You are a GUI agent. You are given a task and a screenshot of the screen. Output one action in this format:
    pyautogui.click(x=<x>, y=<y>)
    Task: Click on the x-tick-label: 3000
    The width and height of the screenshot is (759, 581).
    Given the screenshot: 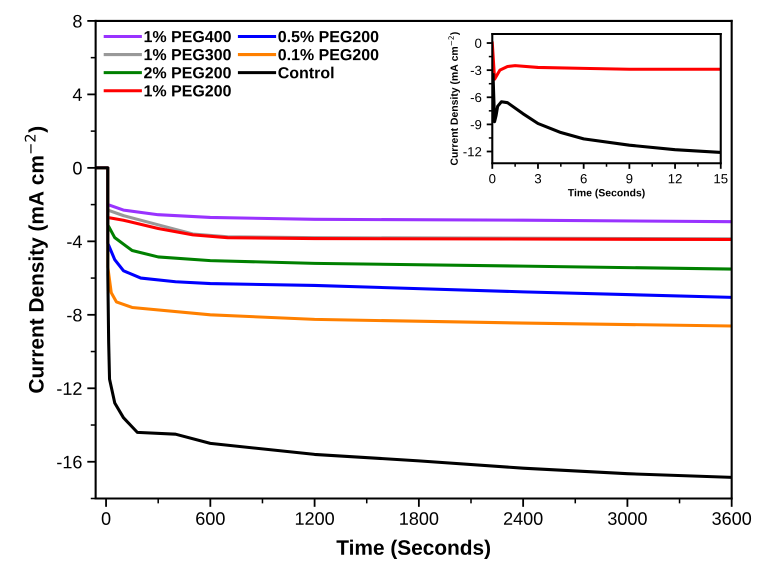 What is the action you would take?
    pyautogui.click(x=627, y=518)
    